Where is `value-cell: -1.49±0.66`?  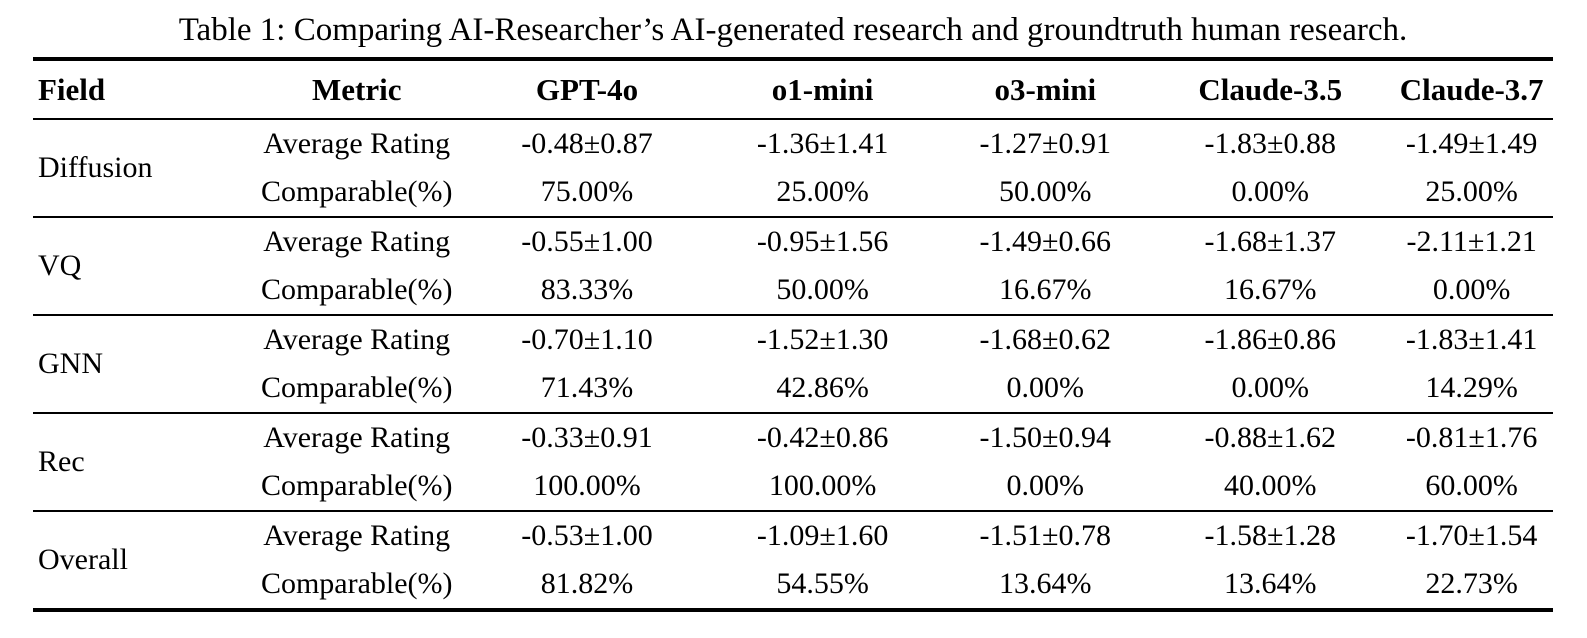 value-cell: -1.49±0.66 is located at coordinates (1045, 241).